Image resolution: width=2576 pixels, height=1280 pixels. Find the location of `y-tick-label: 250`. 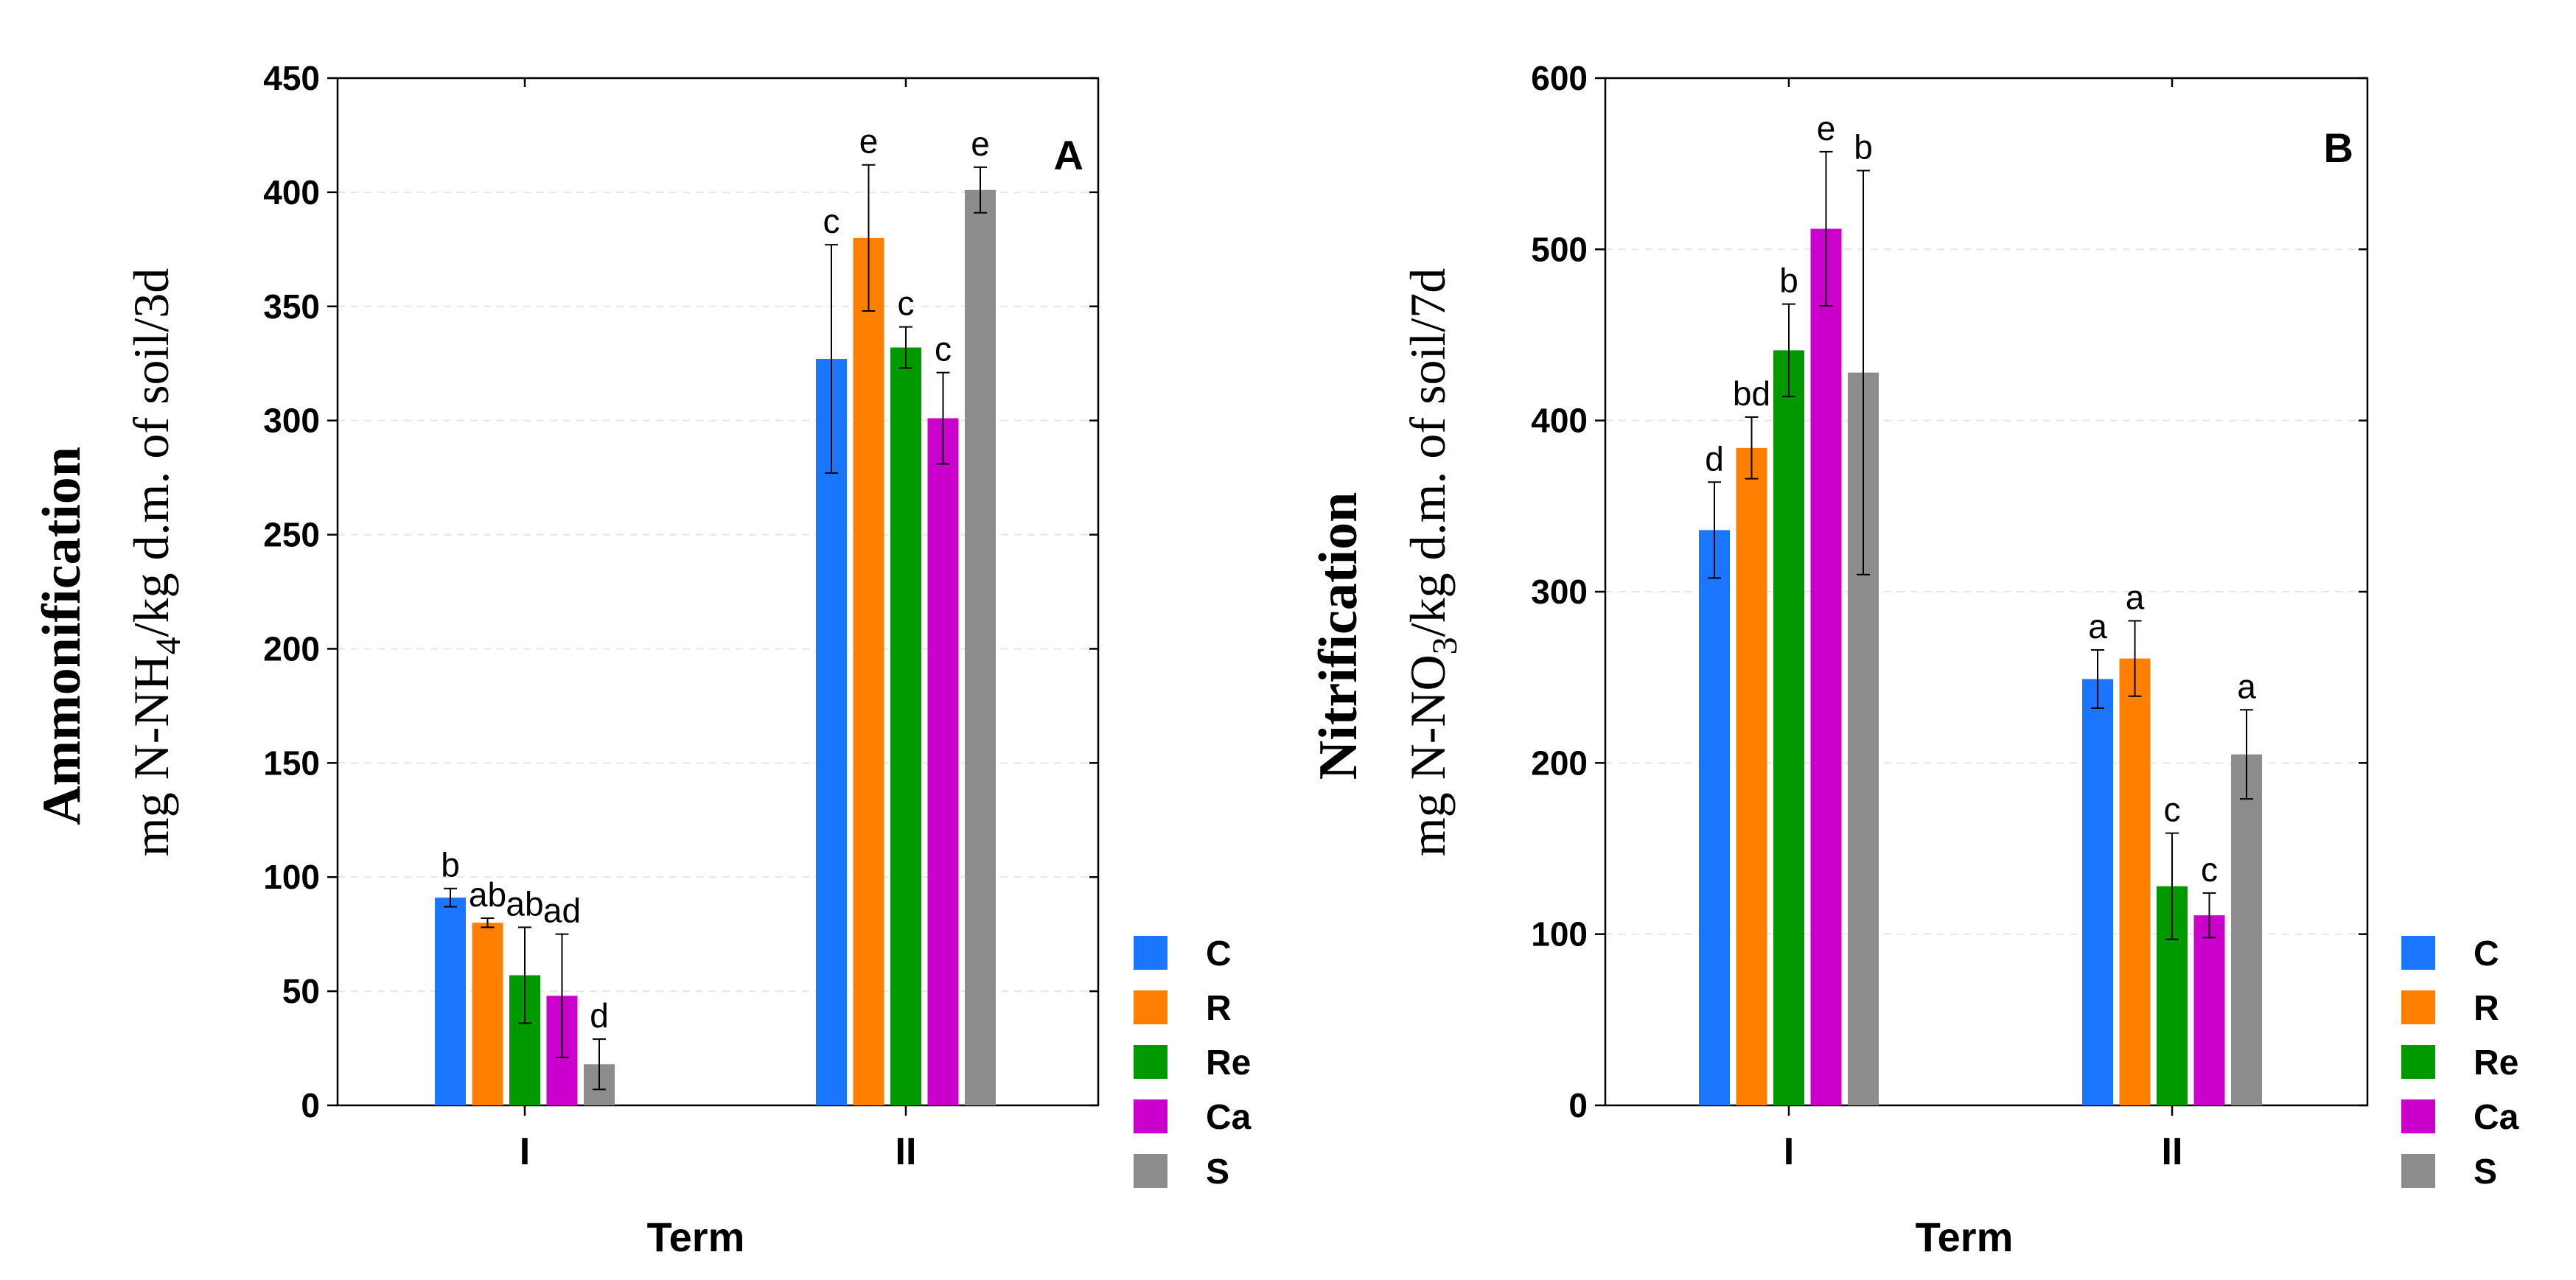

y-tick-label: 250 is located at coordinates (291, 535).